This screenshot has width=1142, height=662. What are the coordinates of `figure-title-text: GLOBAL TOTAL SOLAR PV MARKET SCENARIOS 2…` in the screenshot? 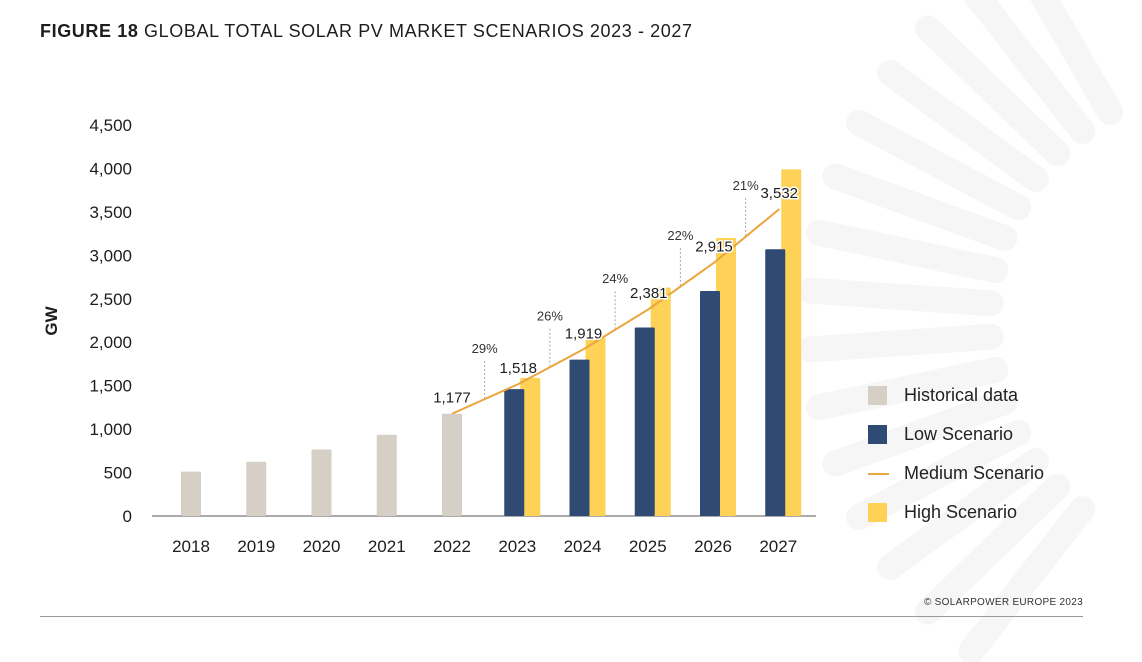 It's located at (418, 31).